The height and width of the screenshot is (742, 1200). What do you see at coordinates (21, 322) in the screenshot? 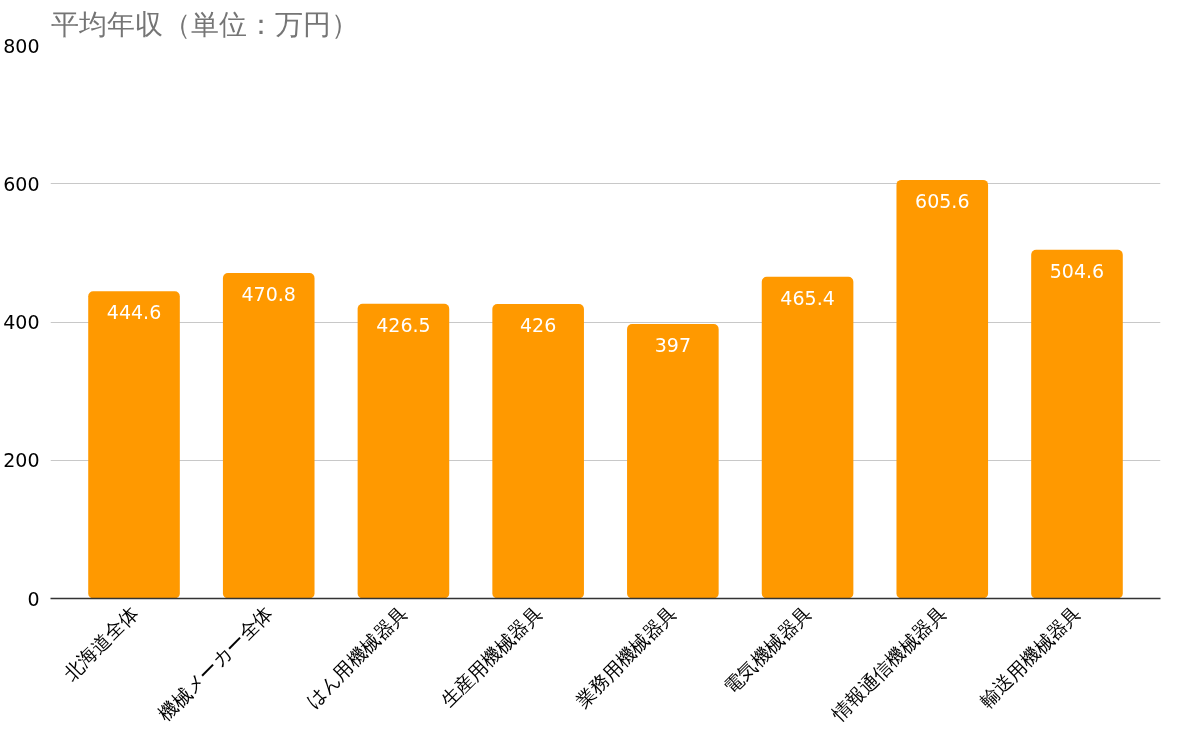
I see `y-tick-label: 400` at bounding box center [21, 322].